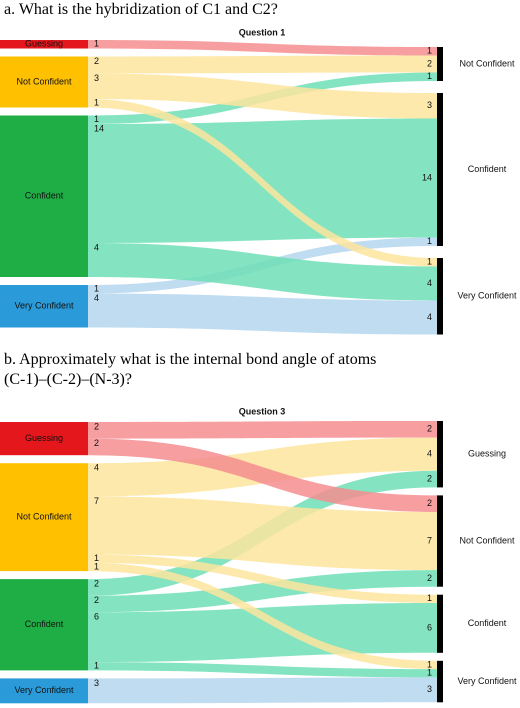 The height and width of the screenshot is (708, 520). What do you see at coordinates (262, 411) in the screenshot?
I see `chart-title: Question 3` at bounding box center [262, 411].